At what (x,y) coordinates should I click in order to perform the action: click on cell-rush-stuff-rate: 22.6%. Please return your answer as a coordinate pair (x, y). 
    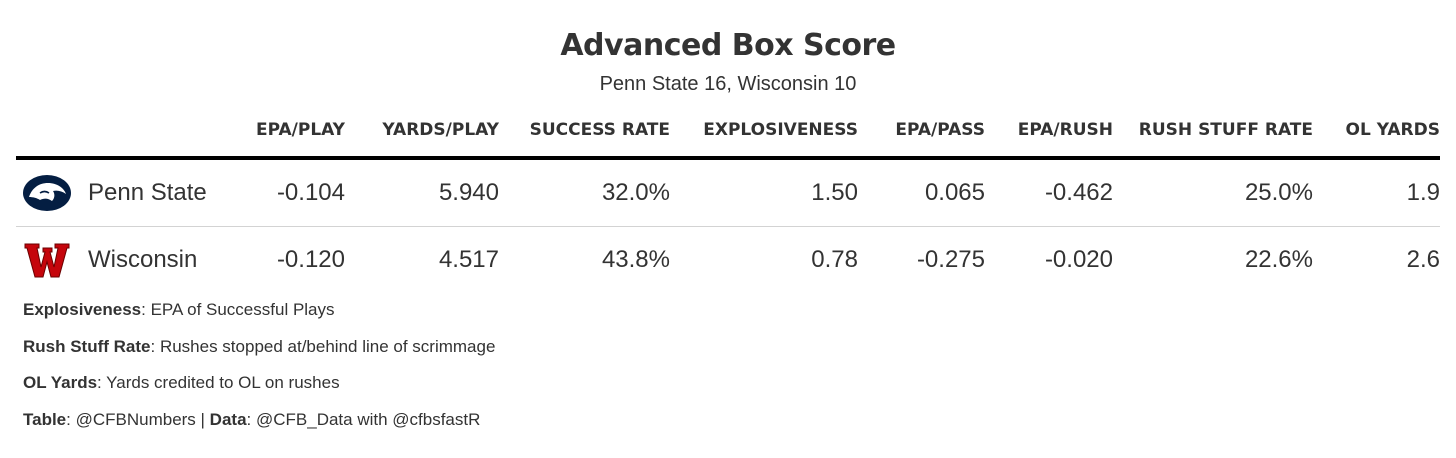
    Looking at the image, I should click on (1278, 259).